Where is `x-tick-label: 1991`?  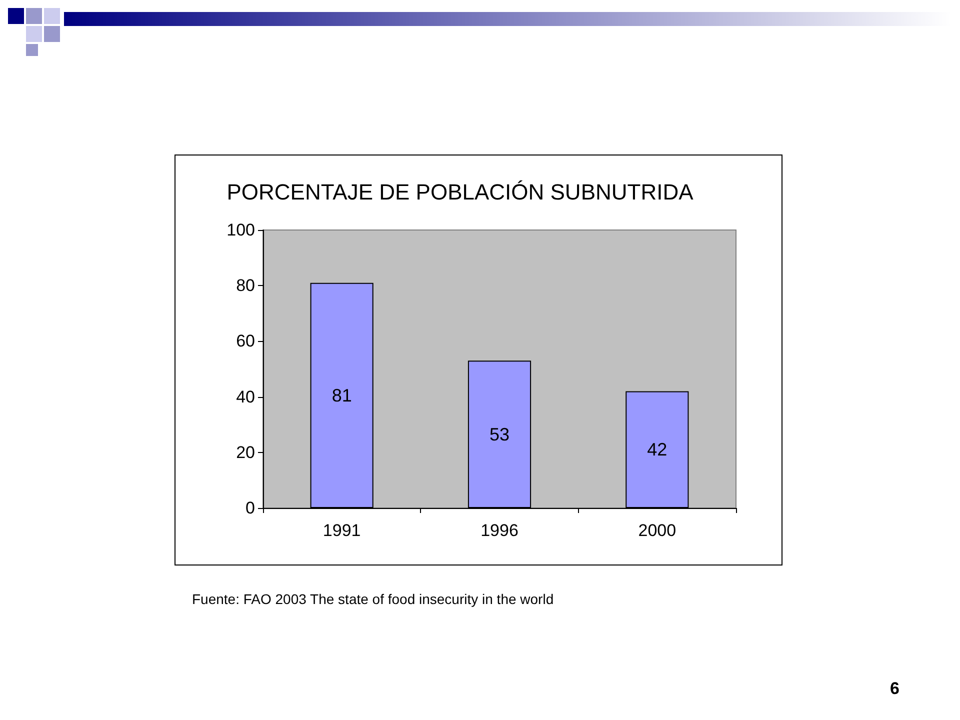
x-tick-label: 1991 is located at coordinates (341, 530).